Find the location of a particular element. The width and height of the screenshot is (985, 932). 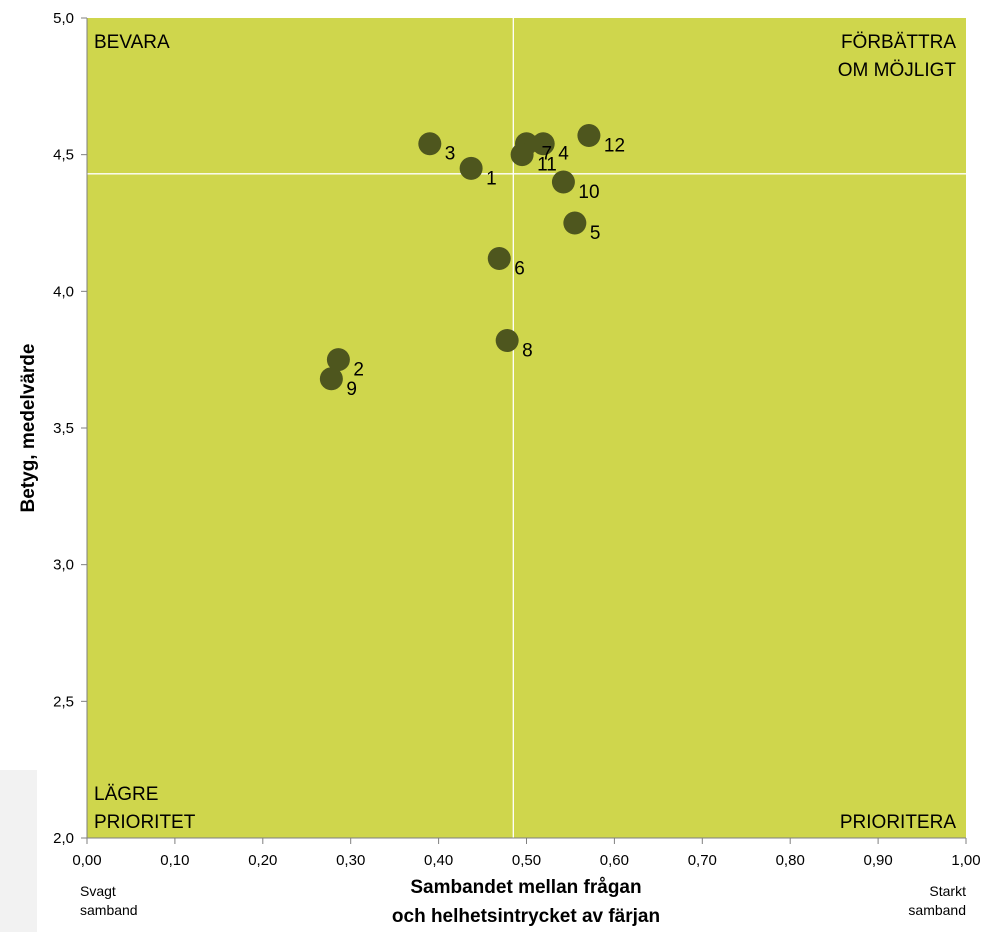

side-panel is located at coordinates (18, 851).